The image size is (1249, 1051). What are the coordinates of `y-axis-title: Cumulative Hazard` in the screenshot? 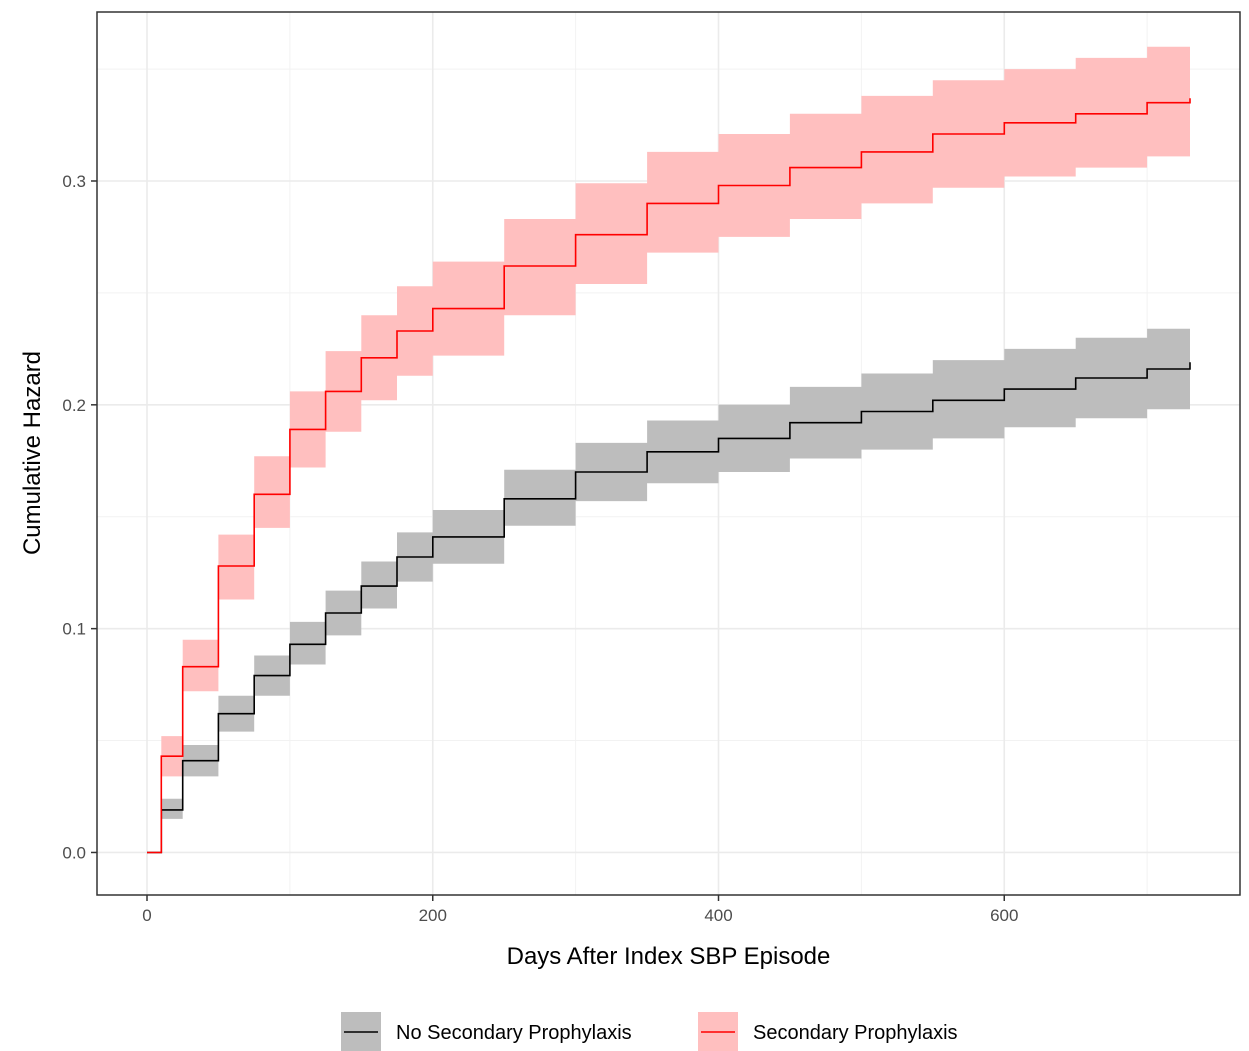 It's located at (32, 453).